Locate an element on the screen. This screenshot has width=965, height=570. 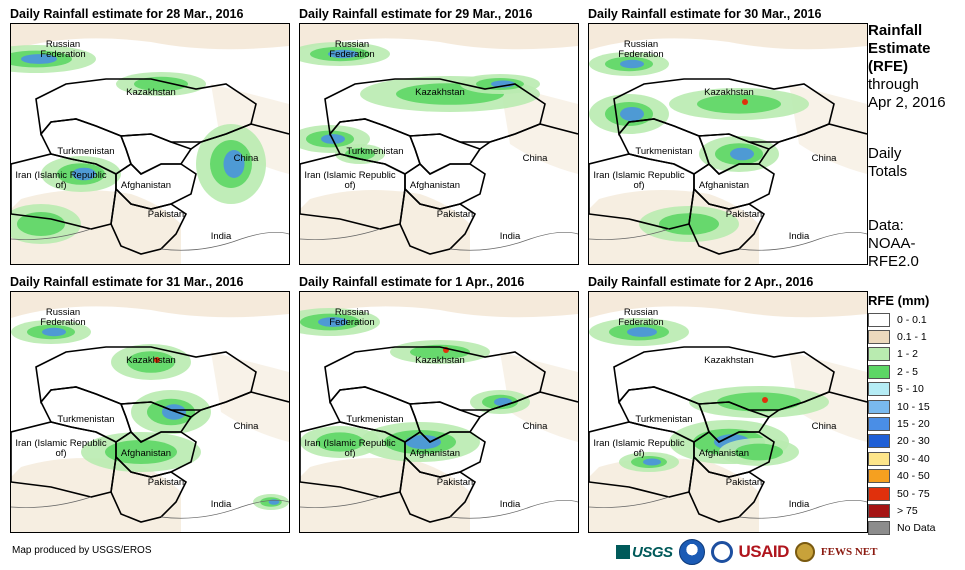
legend-item: No Data is located at coordinates (915, 528).